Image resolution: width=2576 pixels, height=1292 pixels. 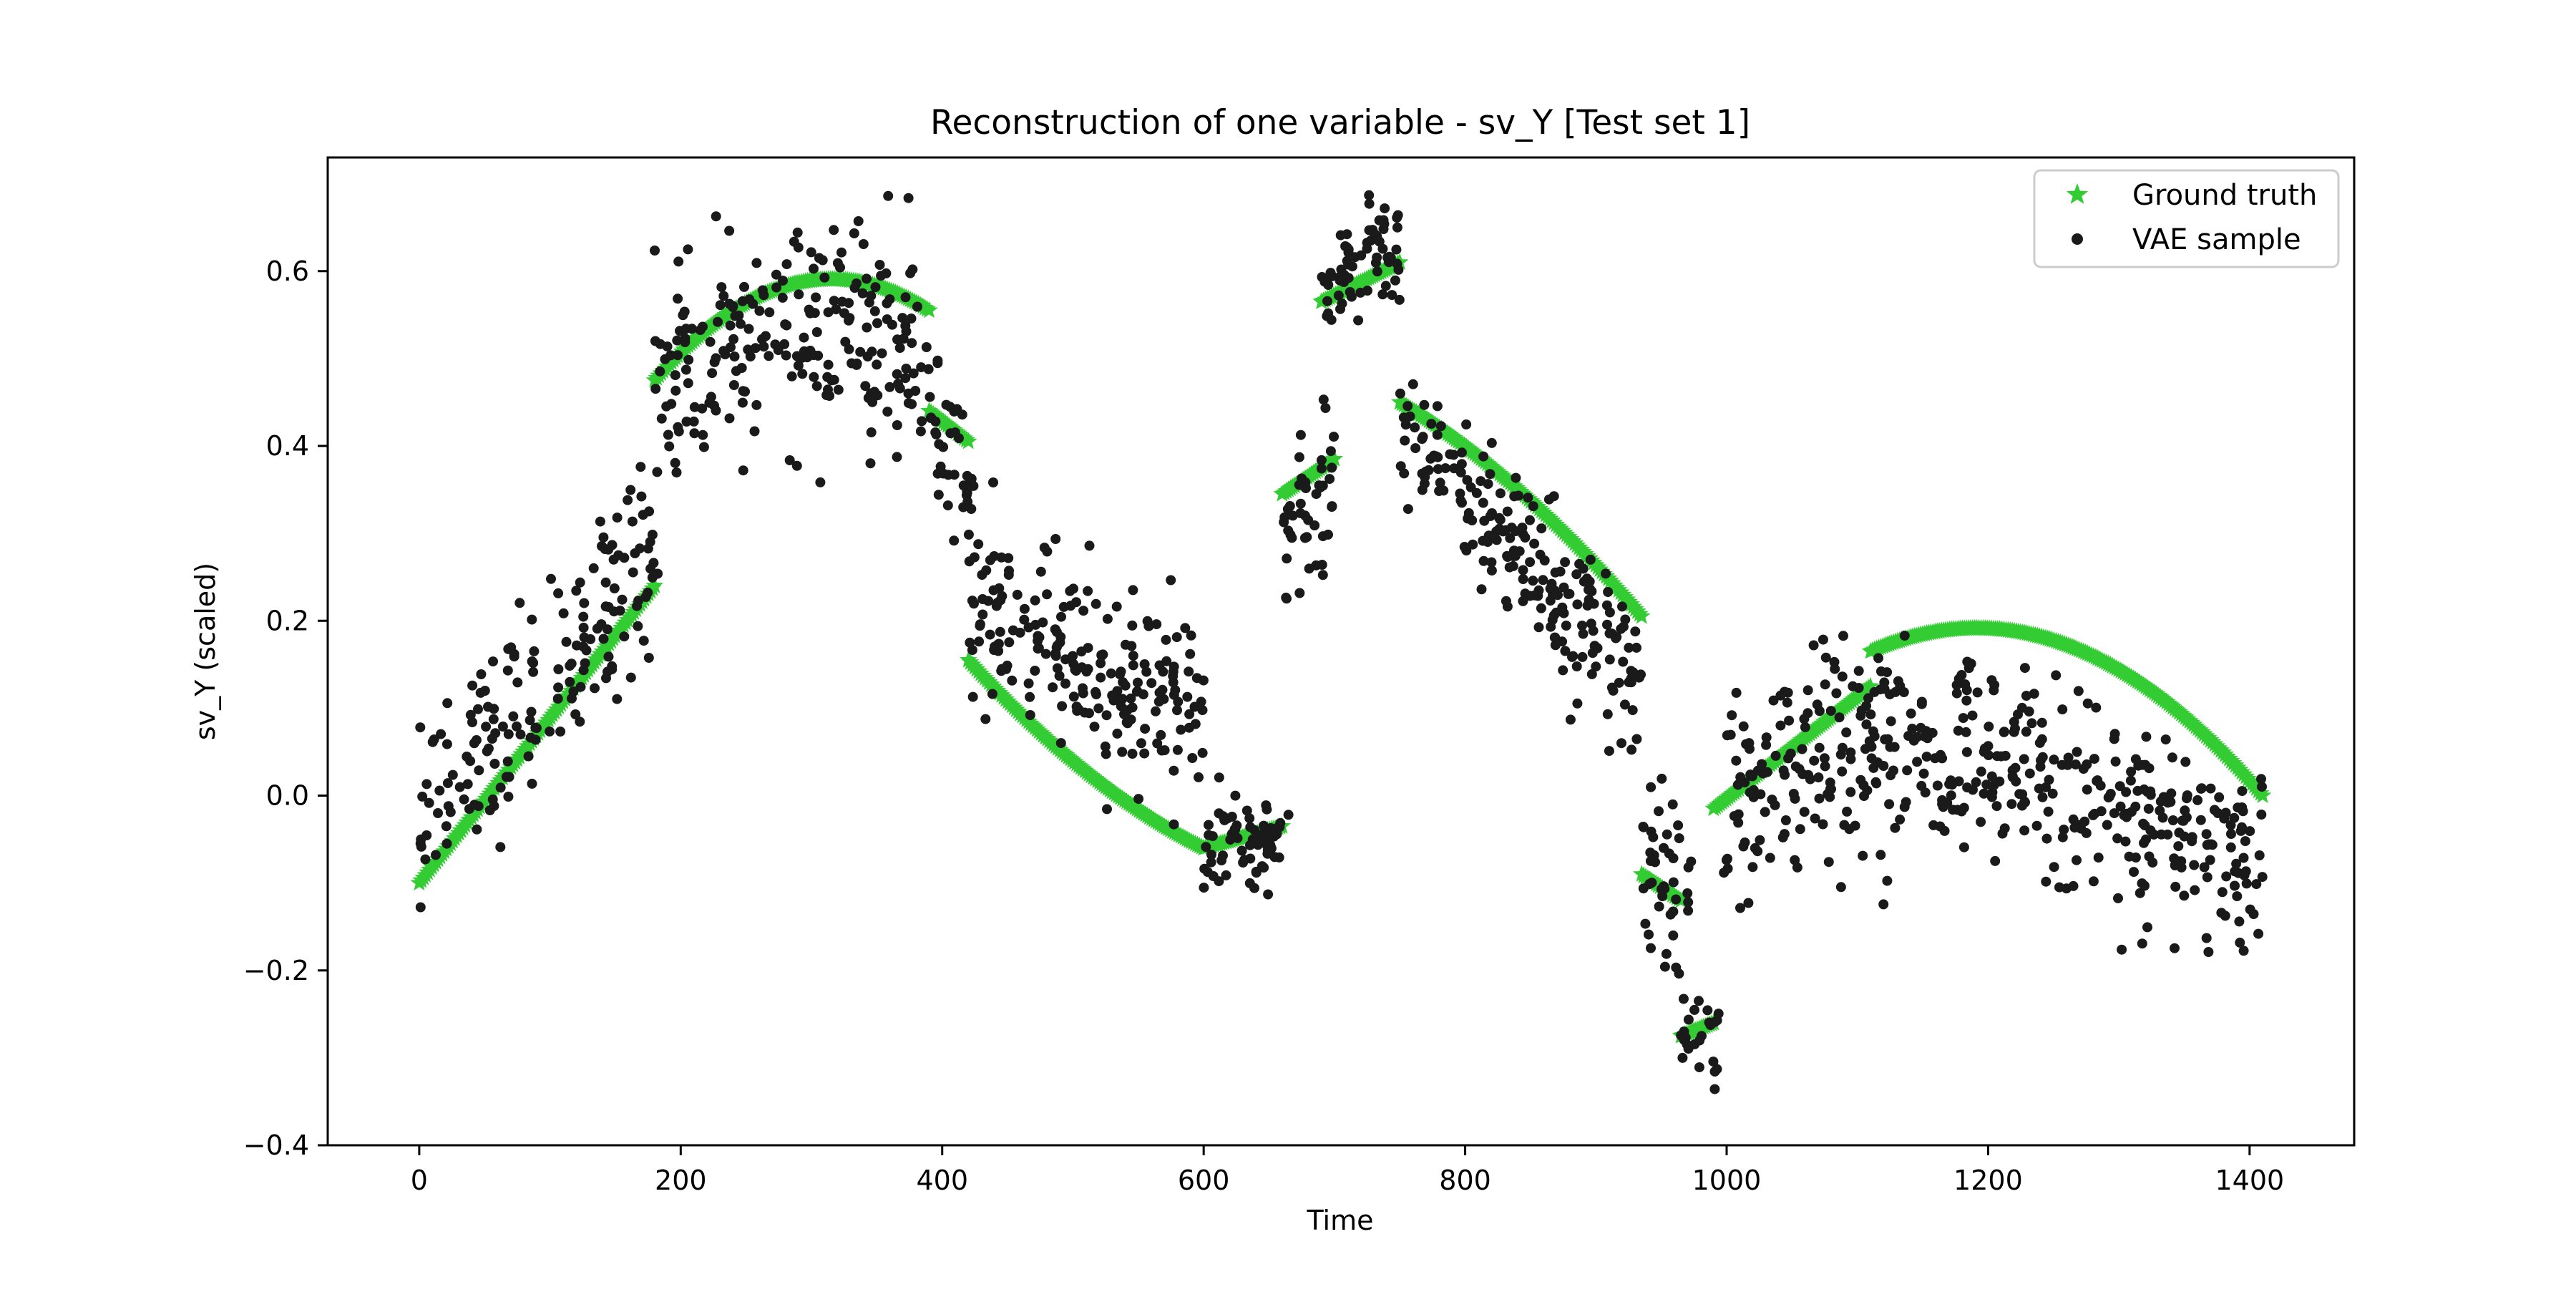 I want to click on y-tick-label: −0.4, so click(x=276, y=1145).